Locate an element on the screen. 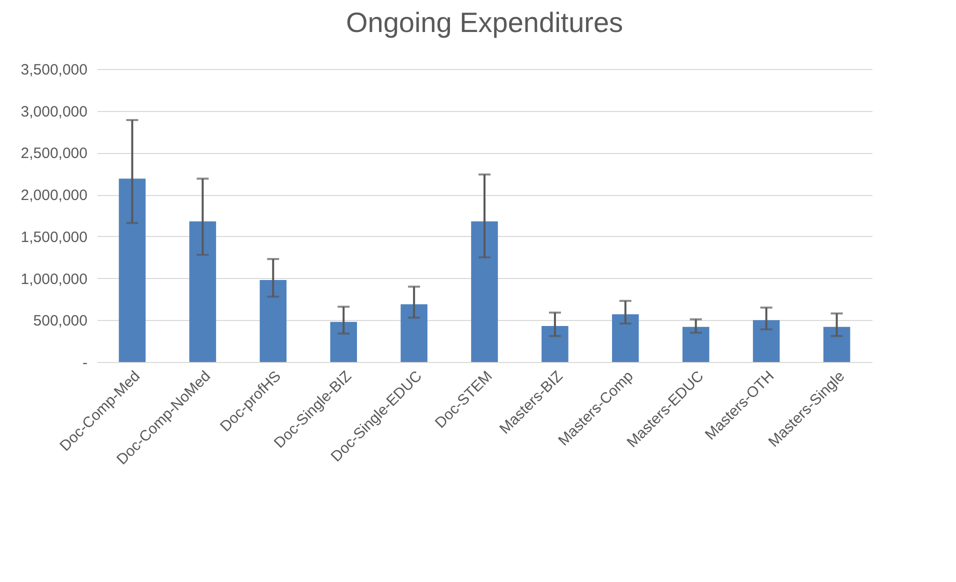  y-tick-label: 3,500,000 is located at coordinates (54, 70).